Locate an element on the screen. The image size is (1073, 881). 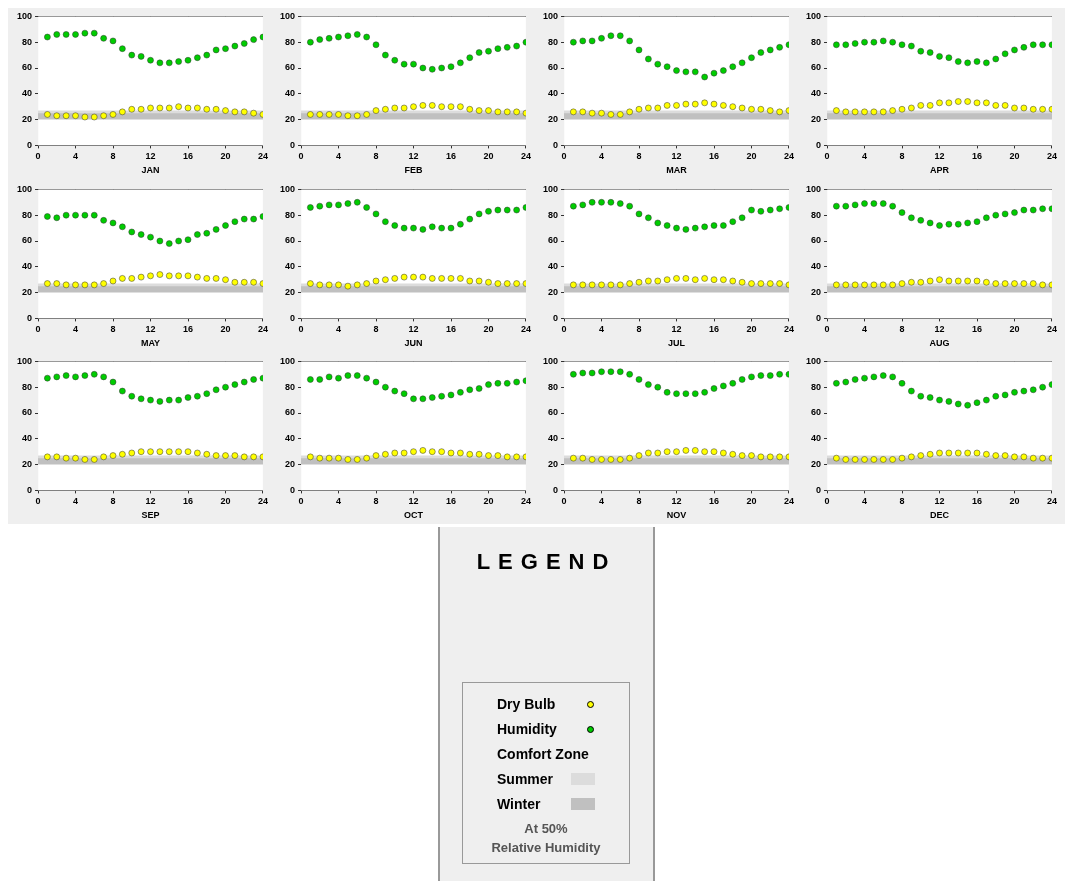
x-tick-label: 24 is located at coordinates (1051, 328).